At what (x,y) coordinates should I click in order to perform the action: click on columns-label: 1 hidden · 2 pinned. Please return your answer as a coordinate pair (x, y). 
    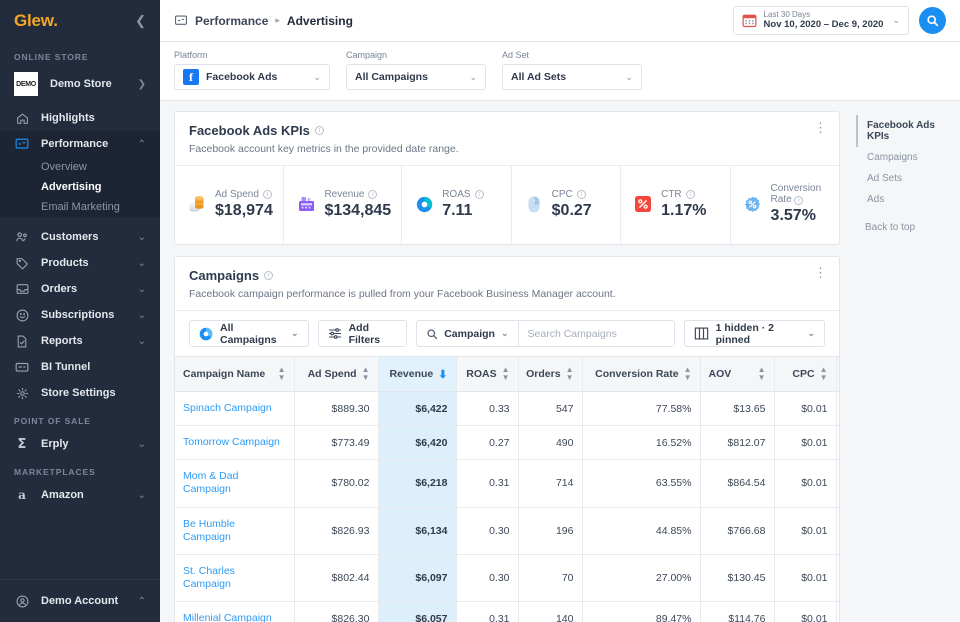
    Looking at the image, I should click on (744, 333).